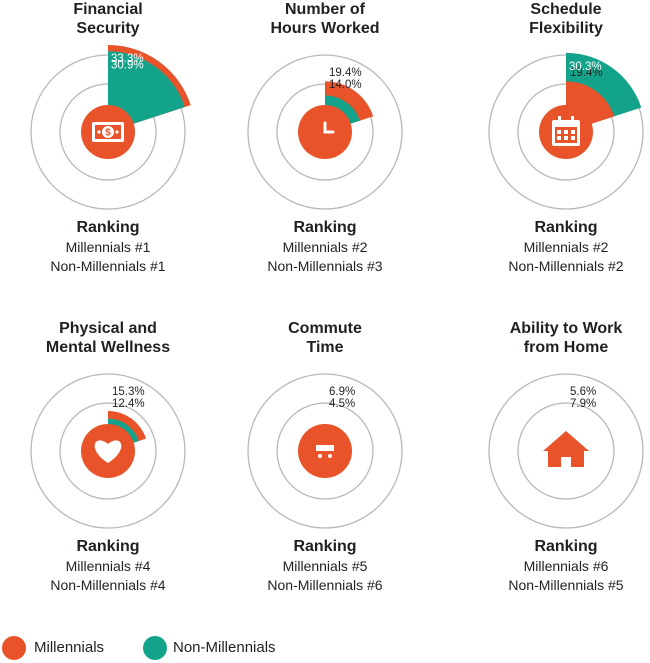 This screenshot has height=663, width=650. I want to click on calendar-icon, so click(566, 131).